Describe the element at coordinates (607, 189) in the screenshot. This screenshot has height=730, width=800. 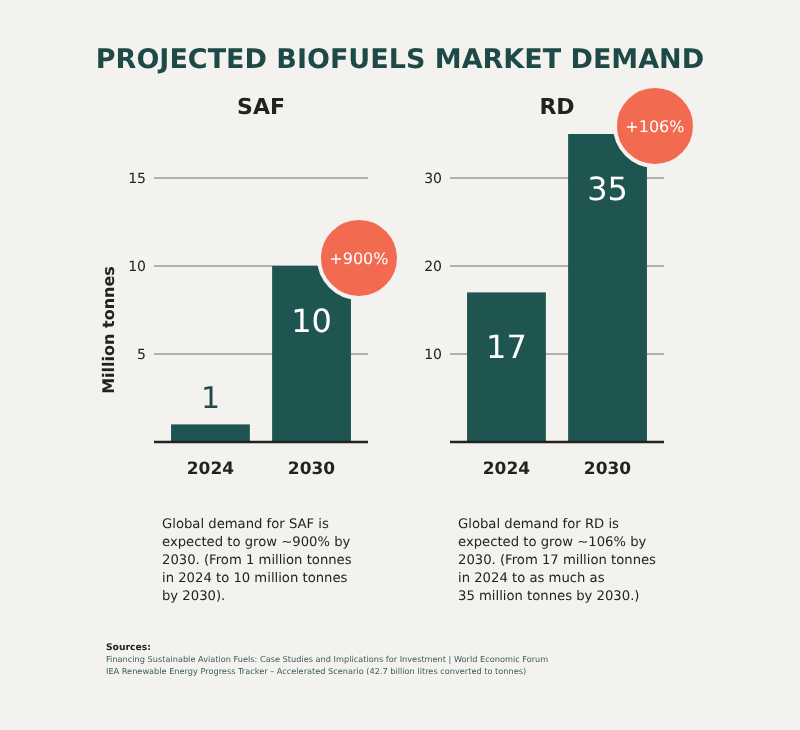
I see `data-label: 35` at that location.